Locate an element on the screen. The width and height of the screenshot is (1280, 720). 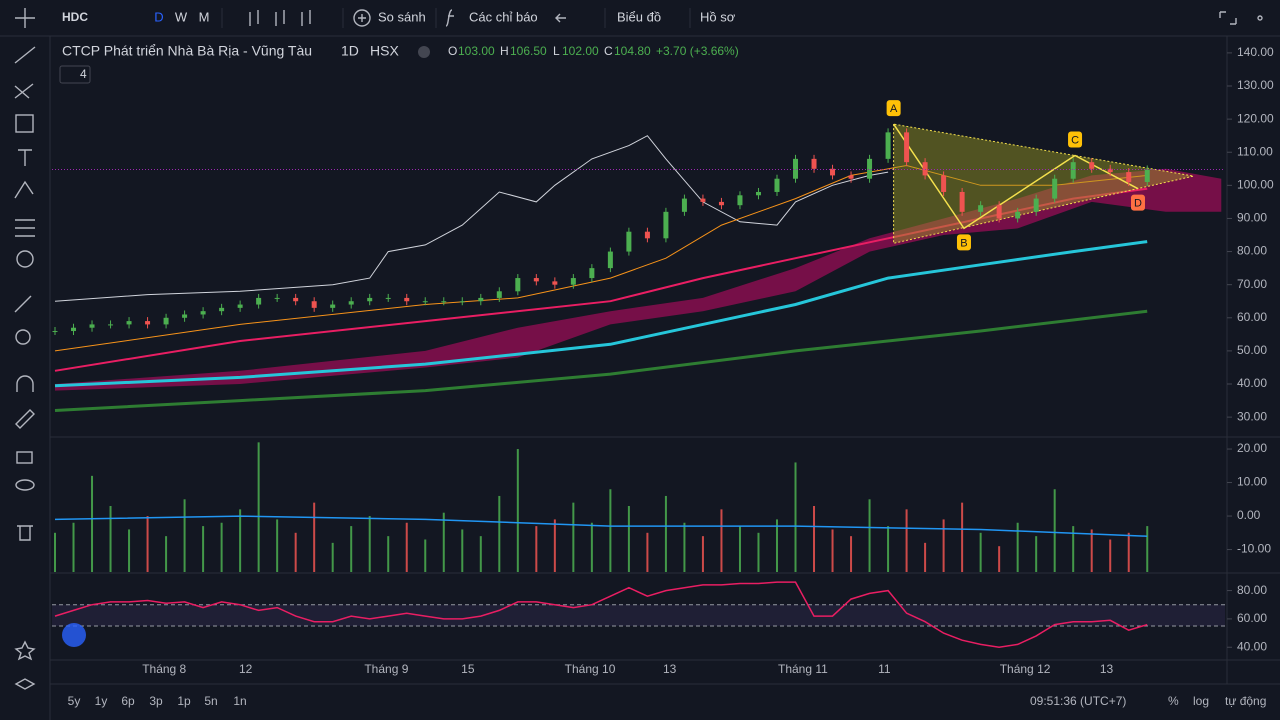
pattern-label: D is located at coordinates (1138, 204).